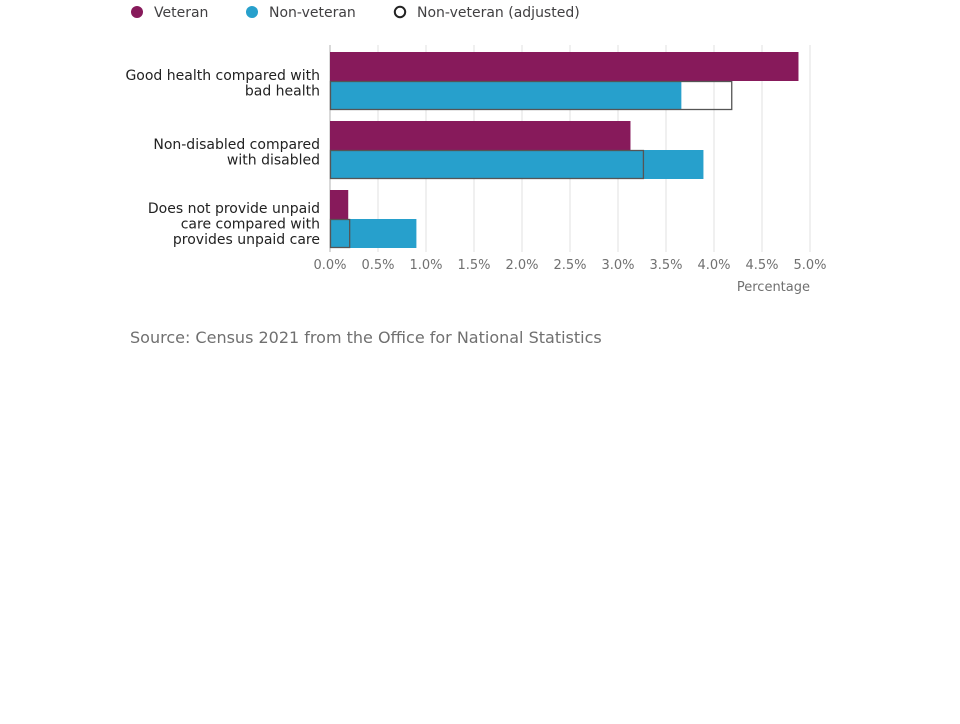  Describe the element at coordinates (773, 287) in the screenshot. I see `x-axis-title: Percentage` at that location.